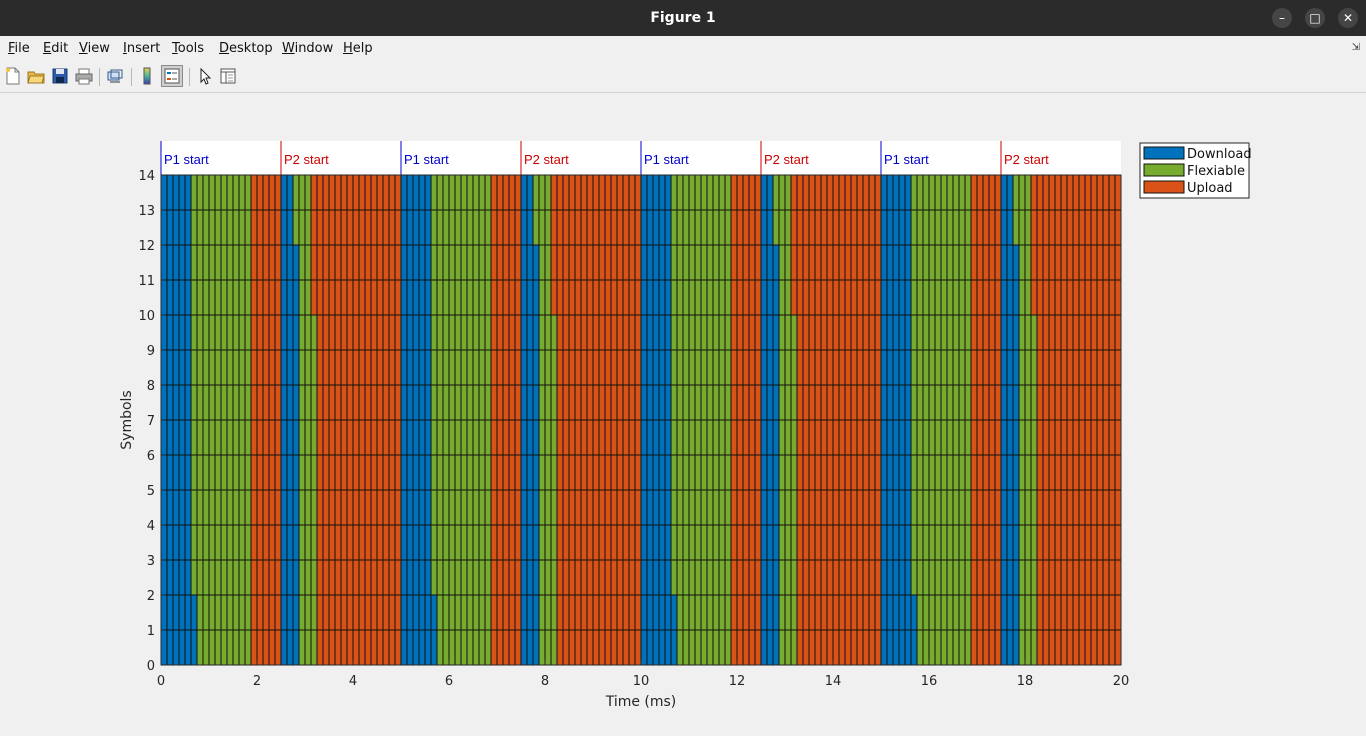 The image size is (1366, 736). What do you see at coordinates (228, 76) in the screenshot?
I see `property-inspector-icon` at bounding box center [228, 76].